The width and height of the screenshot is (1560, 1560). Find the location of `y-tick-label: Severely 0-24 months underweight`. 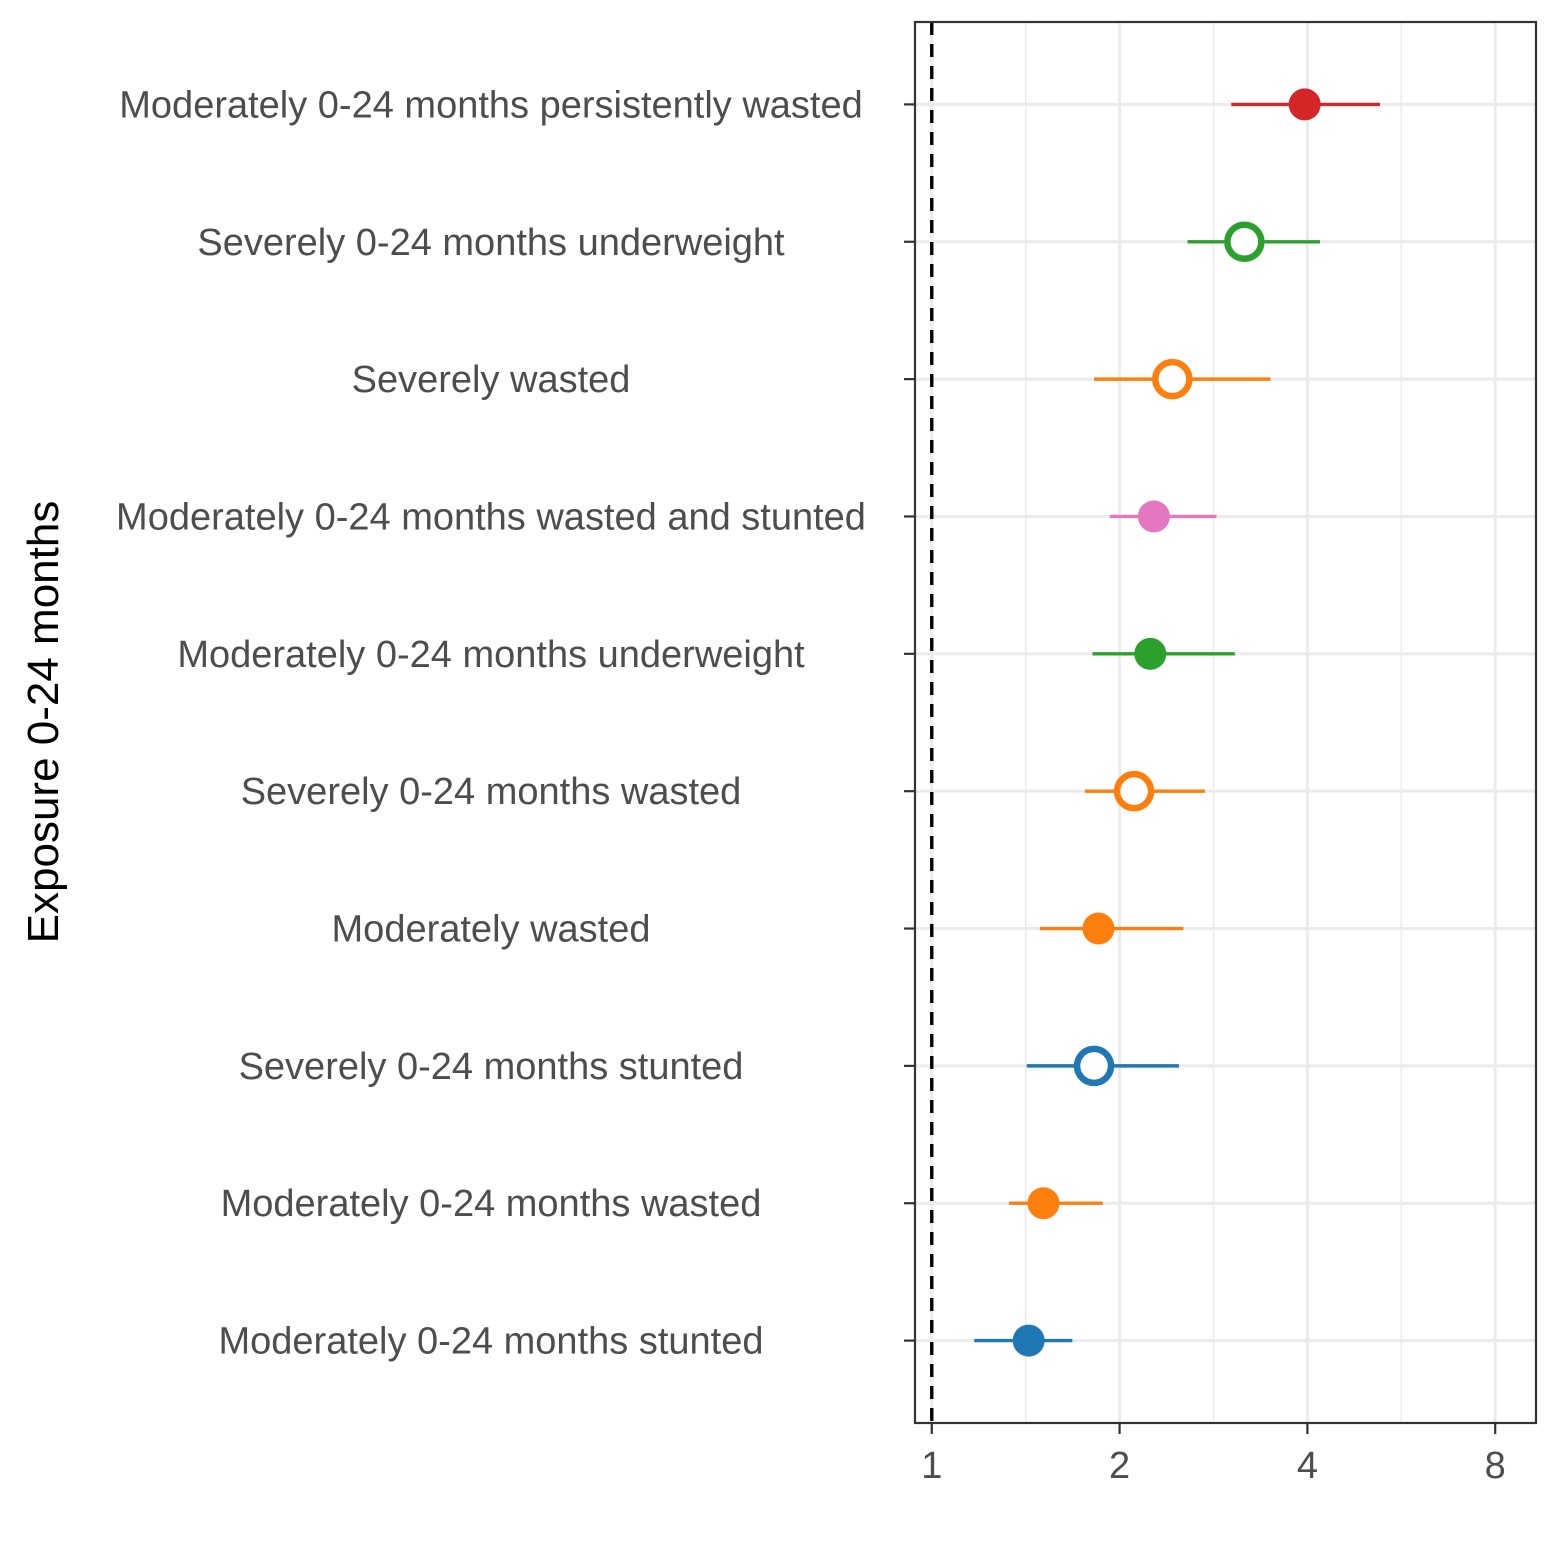

y-tick-label: Severely 0-24 months underweight is located at coordinates (491, 243).